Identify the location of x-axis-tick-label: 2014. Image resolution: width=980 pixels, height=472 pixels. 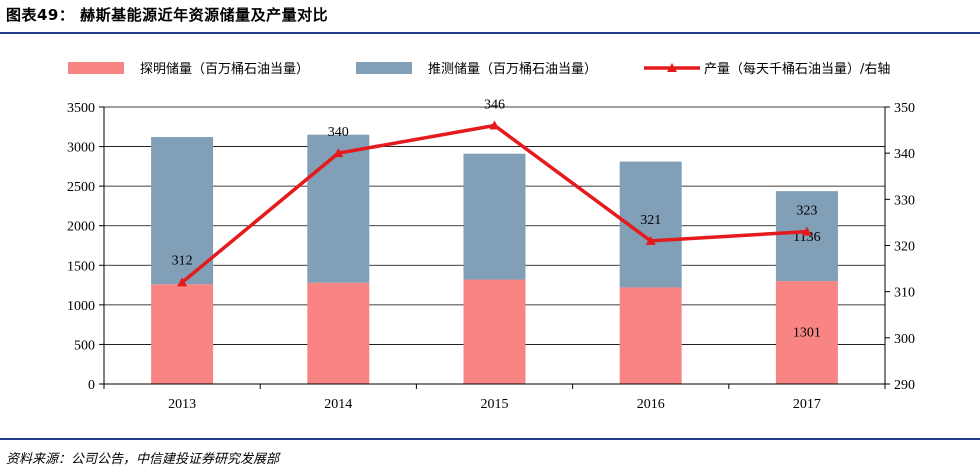
(338, 404).